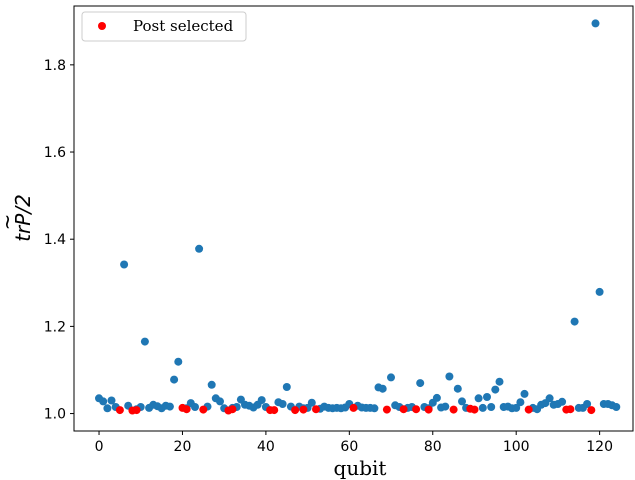  What do you see at coordinates (183, 26) in the screenshot?
I see `legend-label-post-selected: Post selected` at bounding box center [183, 26].